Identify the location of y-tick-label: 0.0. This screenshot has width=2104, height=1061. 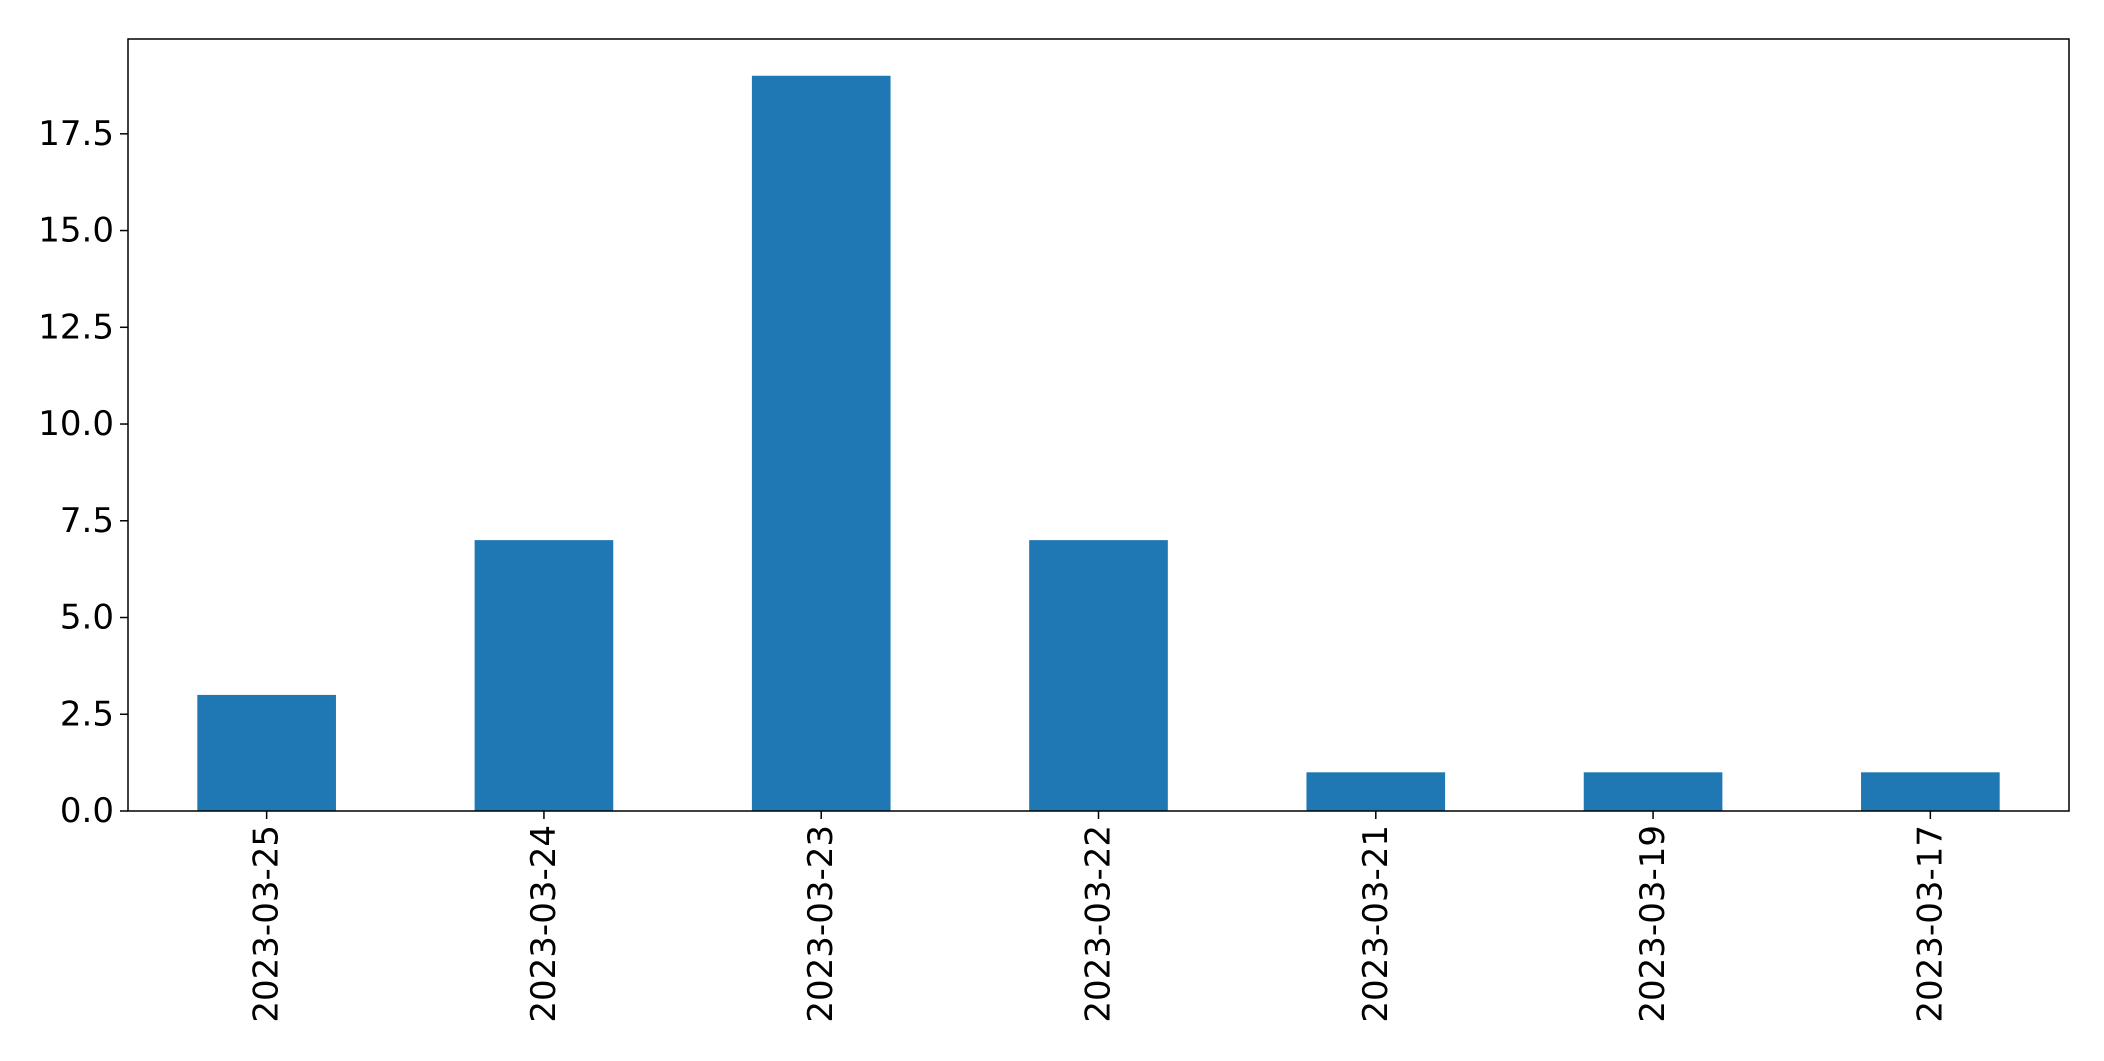
(87, 811).